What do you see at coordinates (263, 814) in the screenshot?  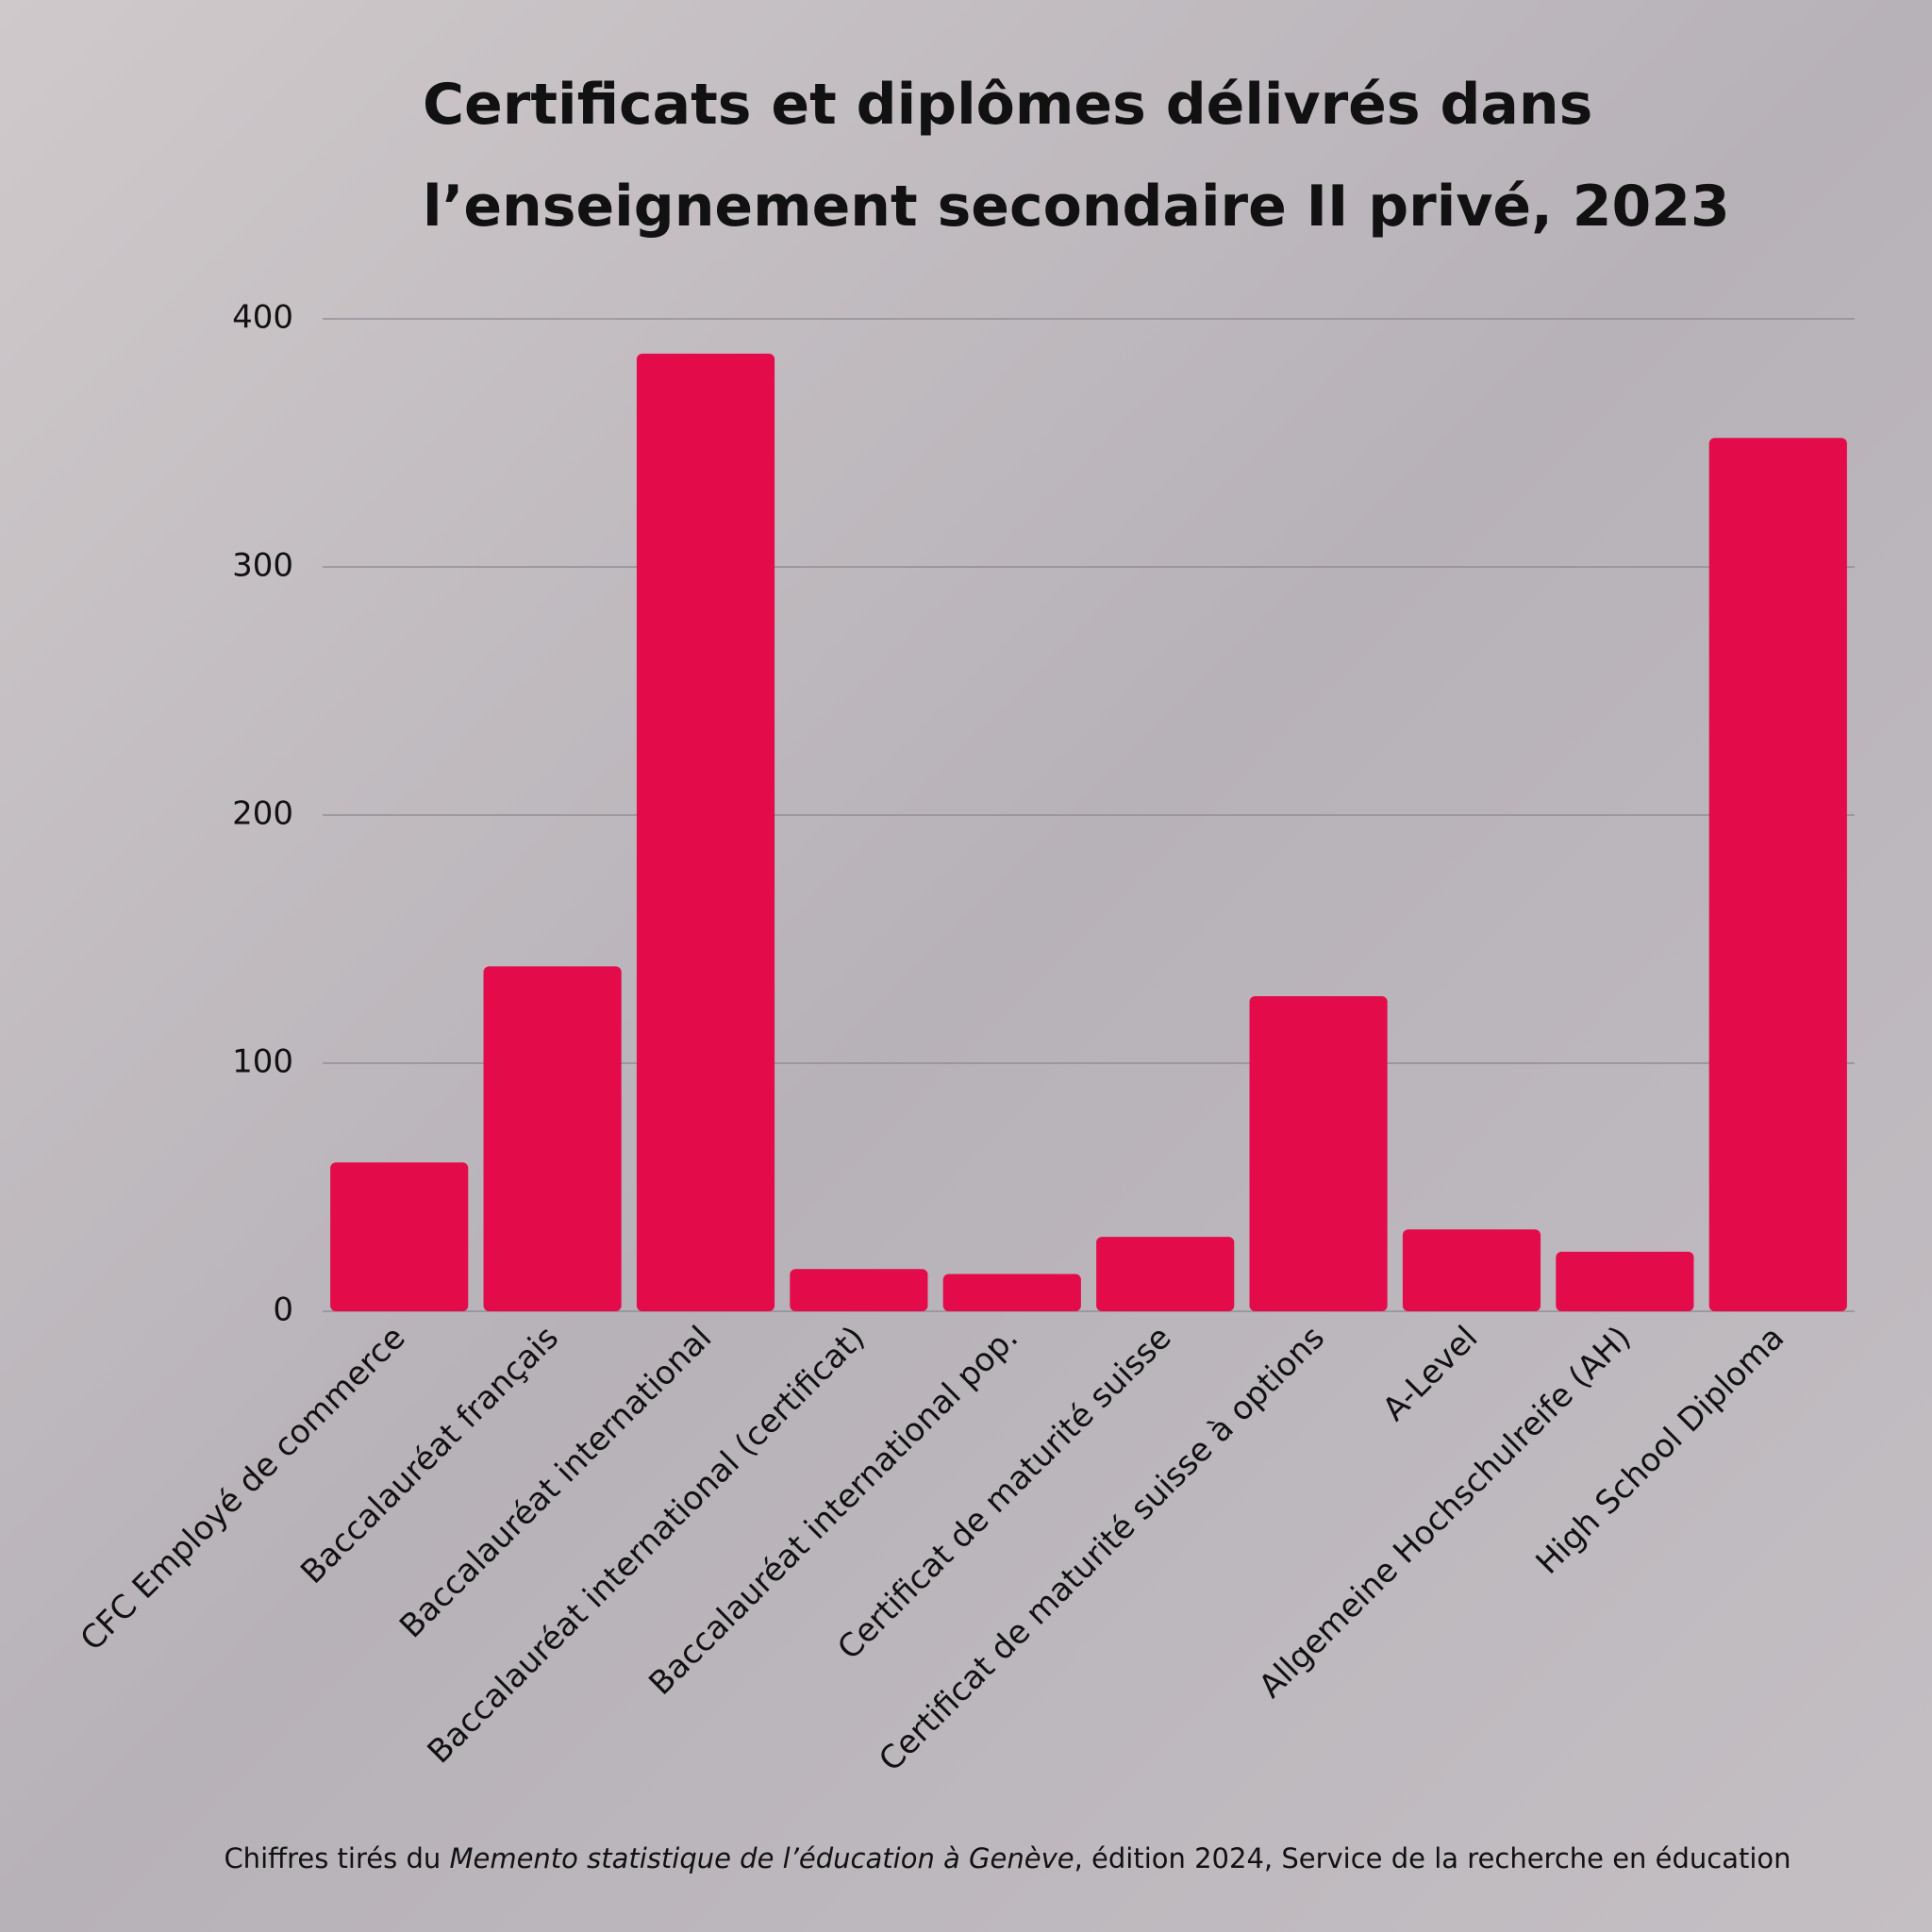 I see `y-tick-label: 200` at bounding box center [263, 814].